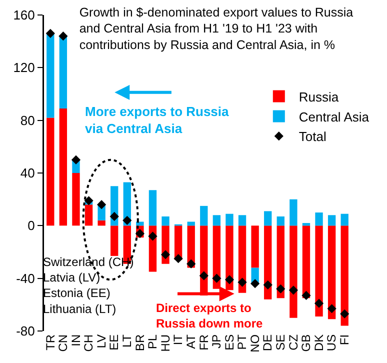  What do you see at coordinates (267, 343) in the screenshot?
I see `x-tick-label: DE` at bounding box center [267, 343].